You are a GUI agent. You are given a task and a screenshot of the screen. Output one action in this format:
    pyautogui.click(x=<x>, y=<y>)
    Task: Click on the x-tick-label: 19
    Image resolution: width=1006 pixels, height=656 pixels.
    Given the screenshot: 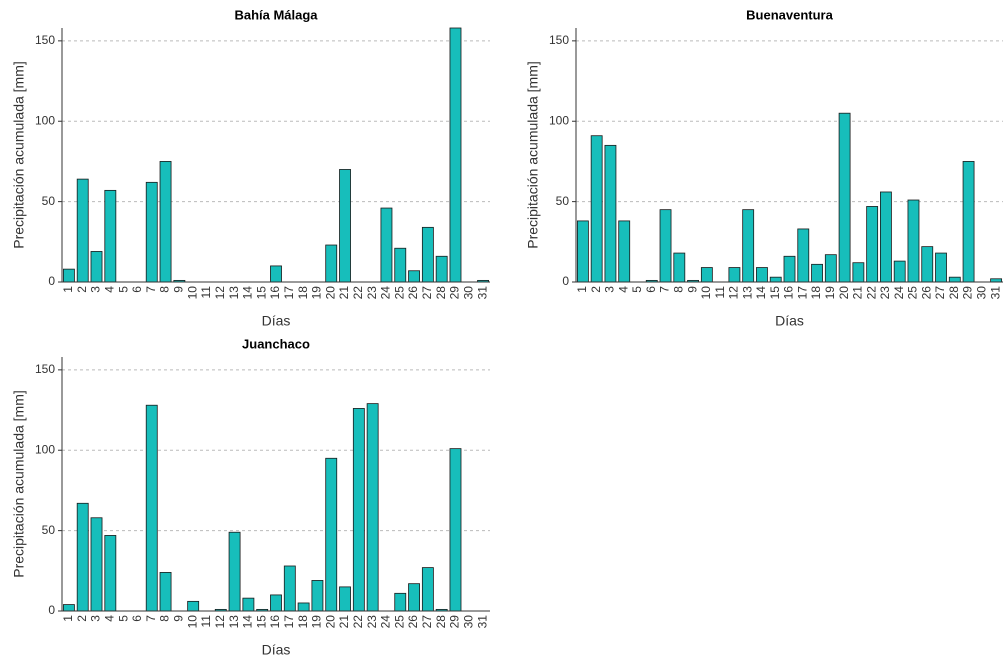 What is the action you would take?
    pyautogui.click(x=317, y=622)
    